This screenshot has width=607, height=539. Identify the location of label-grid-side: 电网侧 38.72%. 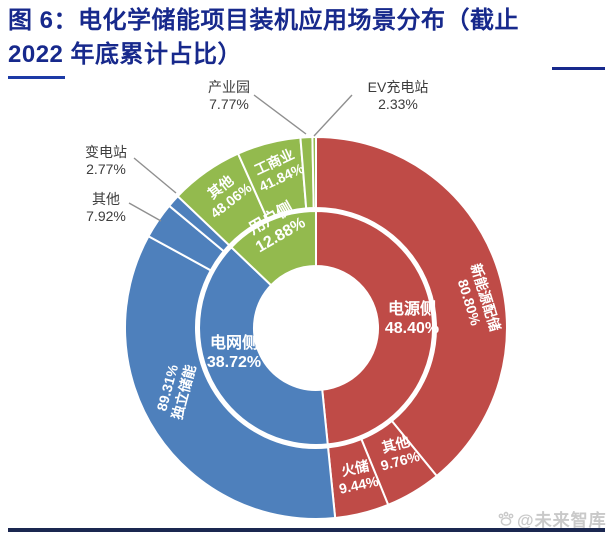
(234, 353).